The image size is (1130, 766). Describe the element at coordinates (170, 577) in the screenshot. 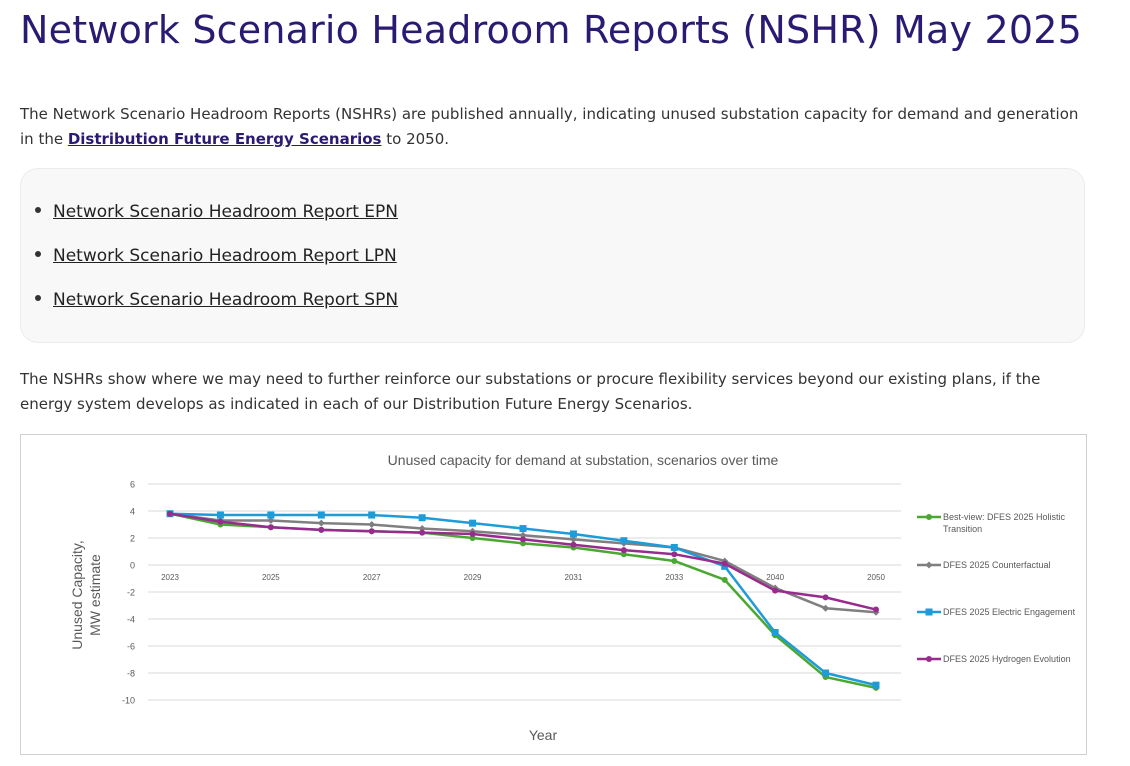

I see `x-tick-label: 2023` at that location.